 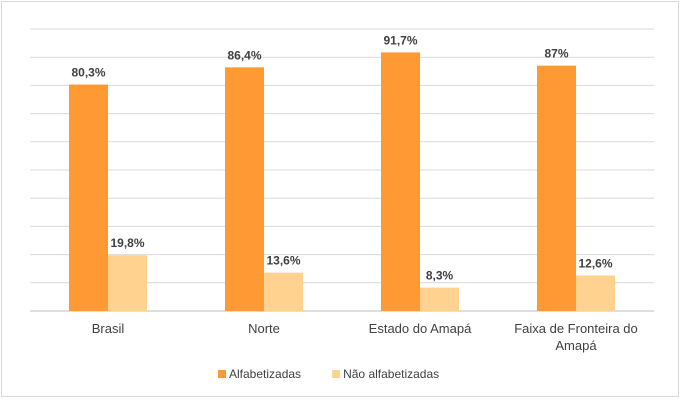 What do you see at coordinates (400, 40) in the screenshot?
I see `data-label-alfabetizadas: 91,7%` at bounding box center [400, 40].